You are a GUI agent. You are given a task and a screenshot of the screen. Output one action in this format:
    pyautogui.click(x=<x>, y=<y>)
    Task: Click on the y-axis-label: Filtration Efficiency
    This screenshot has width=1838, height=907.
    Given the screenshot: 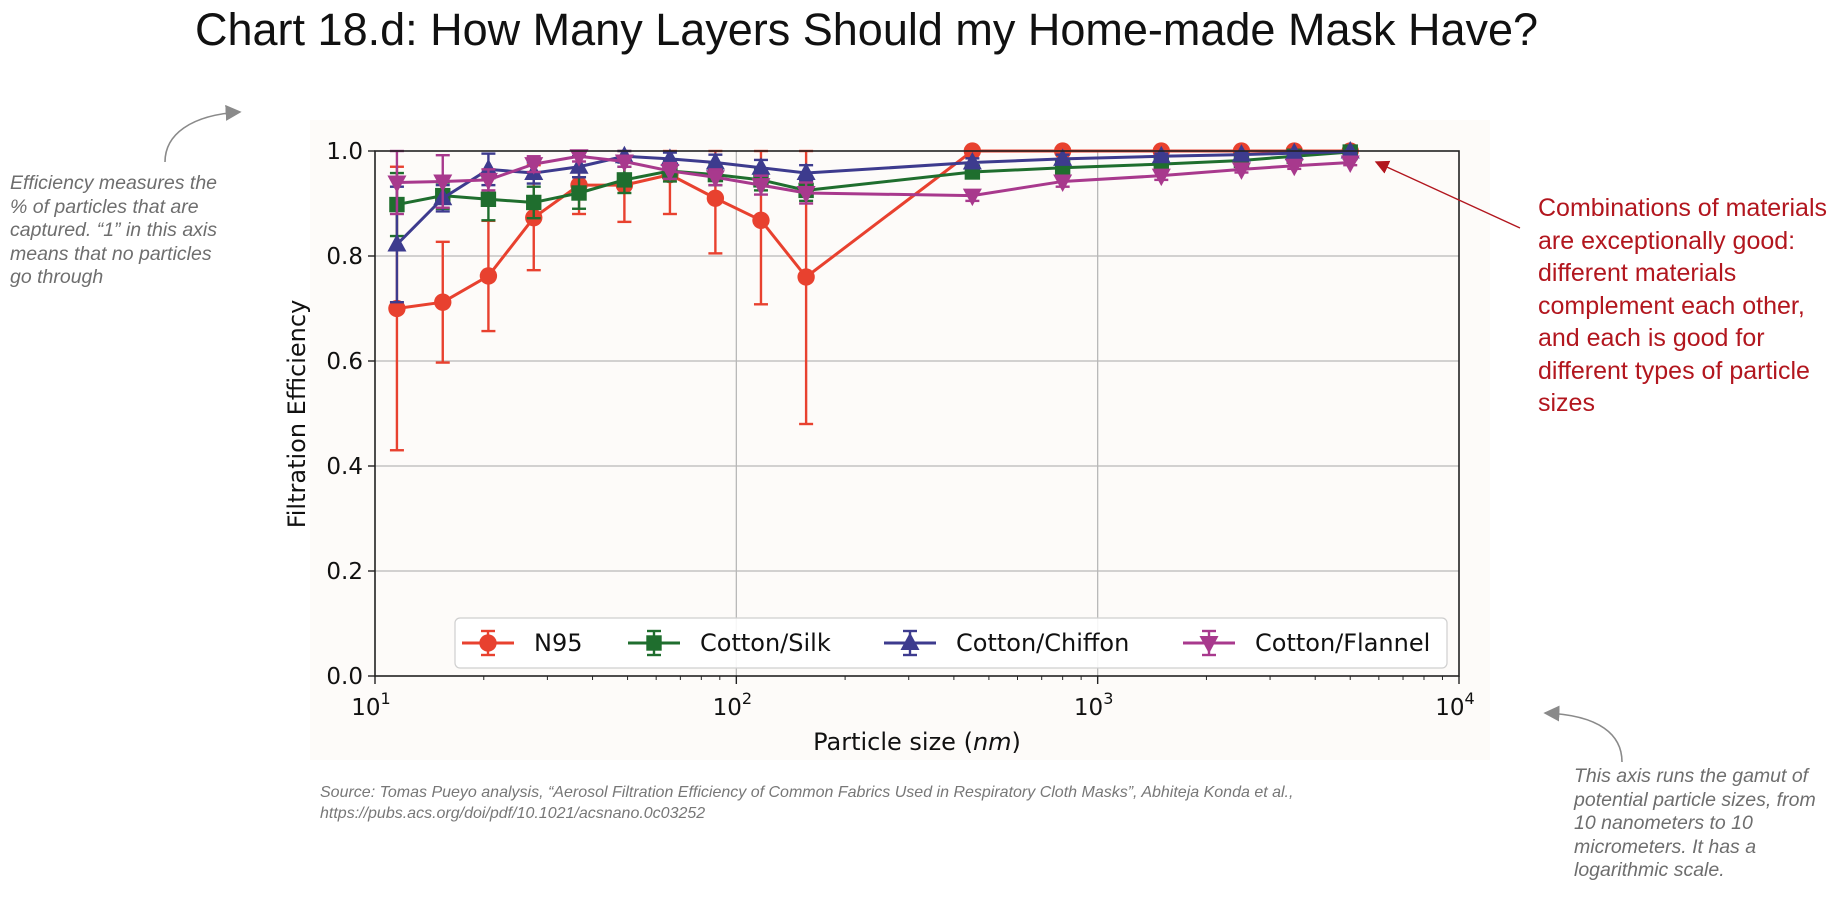 What is the action you would take?
    pyautogui.click(x=297, y=414)
    